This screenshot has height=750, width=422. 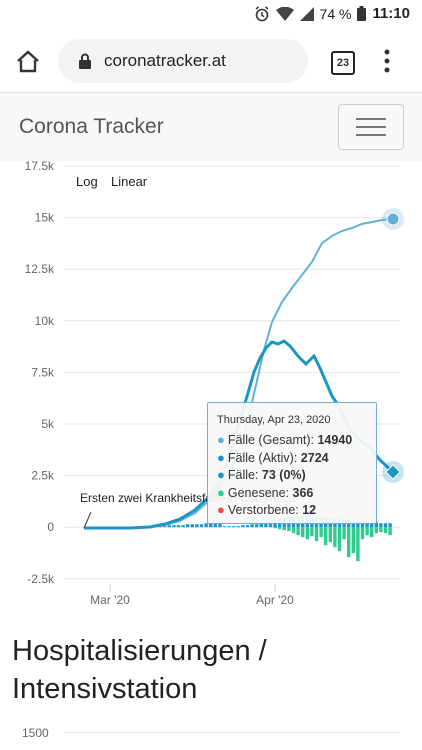 I want to click on y-tick-label: 2.5k, so click(x=43, y=476).